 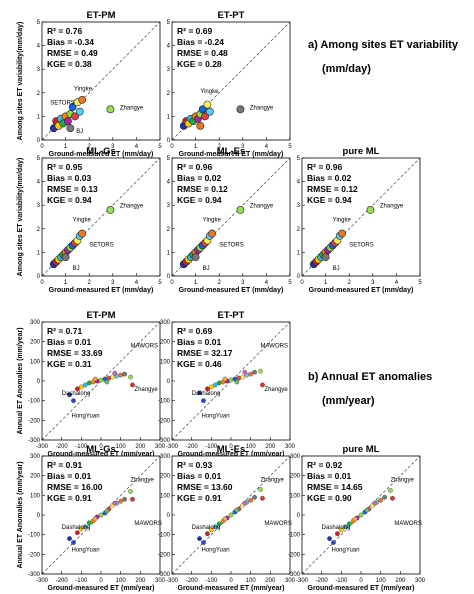 I want to click on panel-title: ET-PM, so click(x=100, y=315).